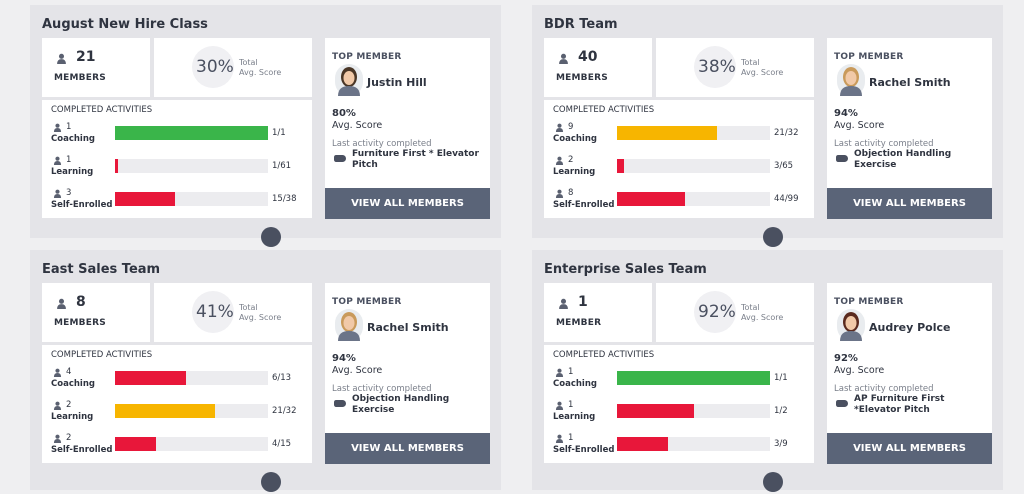  What do you see at coordinates (571, 193) in the screenshot?
I see `activity-count: 8` at bounding box center [571, 193].